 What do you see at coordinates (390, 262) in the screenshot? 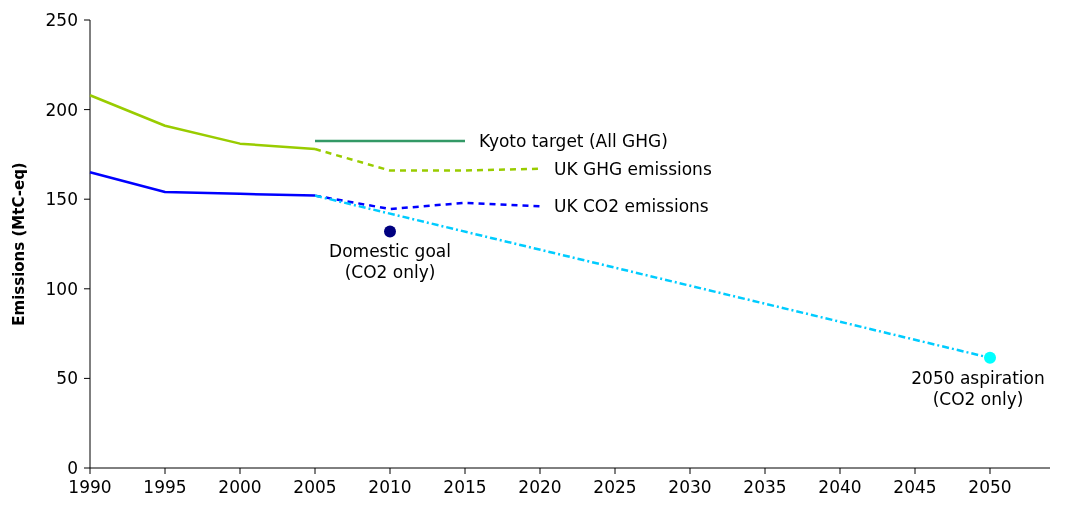
I see `annotation: Domestic goal (CO2 only)` at bounding box center [390, 262].